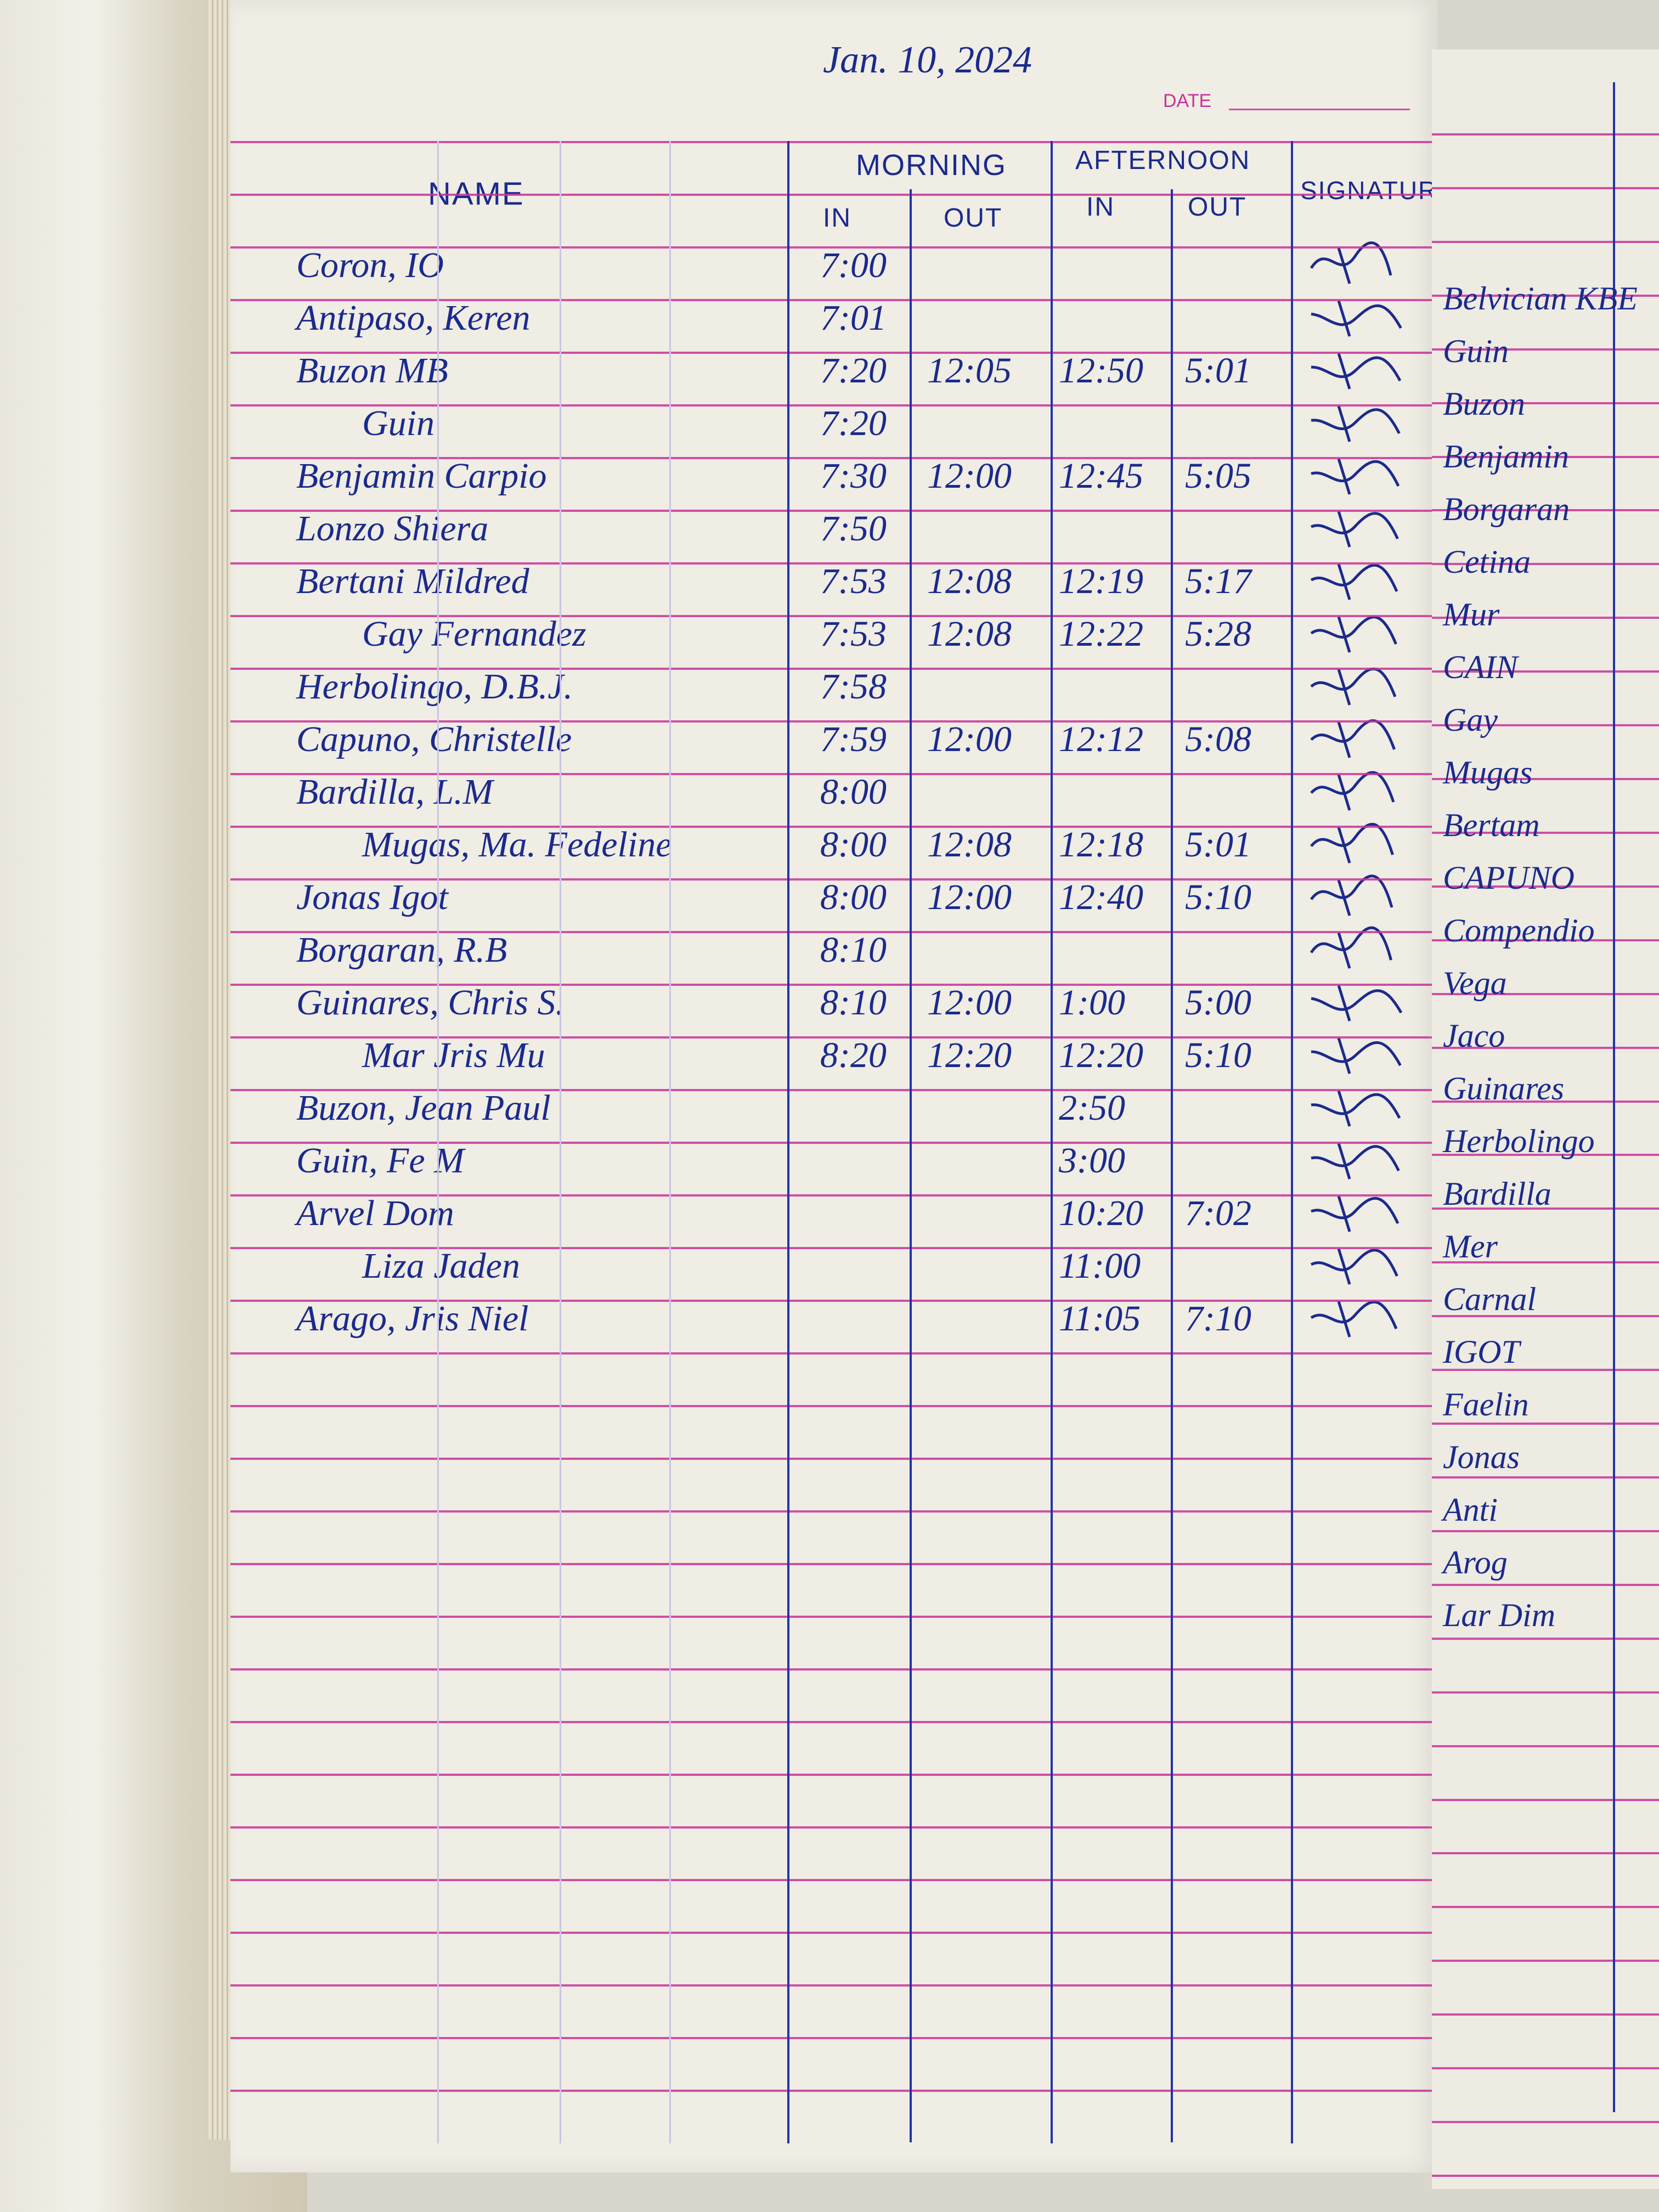 The width and height of the screenshot is (1659, 2212). What do you see at coordinates (370, 265) in the screenshot?
I see `employee-name: Coron, IO` at bounding box center [370, 265].